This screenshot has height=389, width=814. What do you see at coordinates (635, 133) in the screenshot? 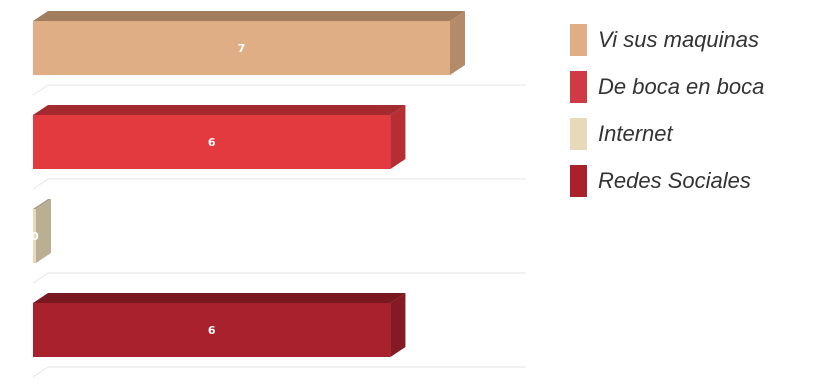
I see `legend-label: Internet` at bounding box center [635, 133].